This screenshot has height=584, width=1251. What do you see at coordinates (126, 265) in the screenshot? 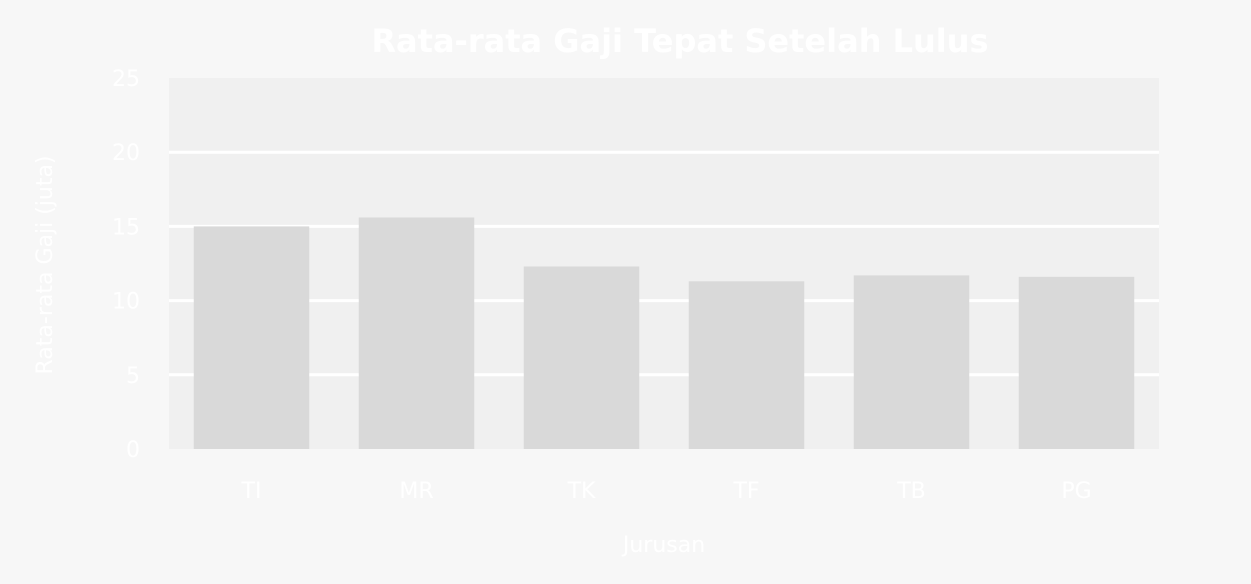
I see `y-ticks: 0 5 10 15 20 25` at bounding box center [126, 265].